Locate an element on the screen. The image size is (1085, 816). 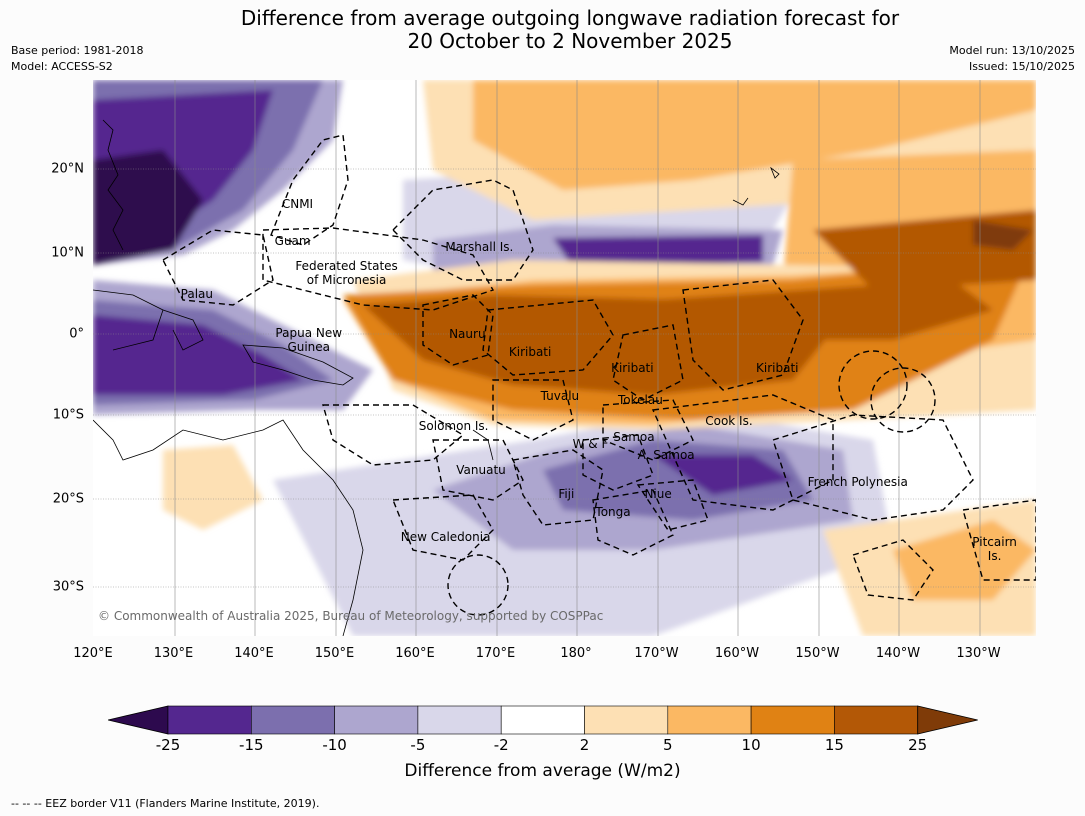
eez-kiribati-phoenix is located at coordinates (648, 362).